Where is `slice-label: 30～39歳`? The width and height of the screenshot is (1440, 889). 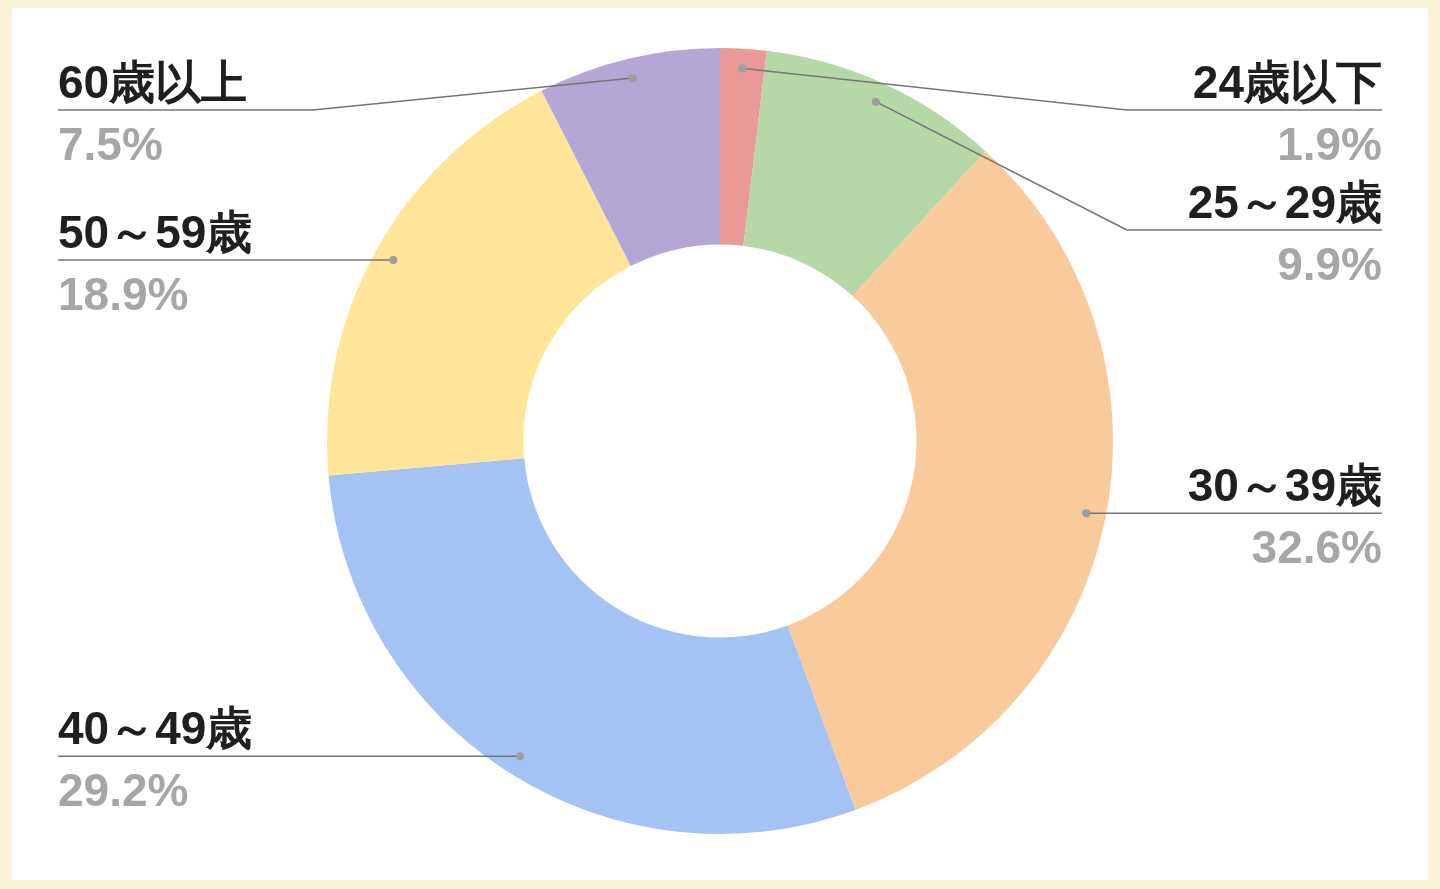
slice-label: 30～39歳 is located at coordinates (1284, 485).